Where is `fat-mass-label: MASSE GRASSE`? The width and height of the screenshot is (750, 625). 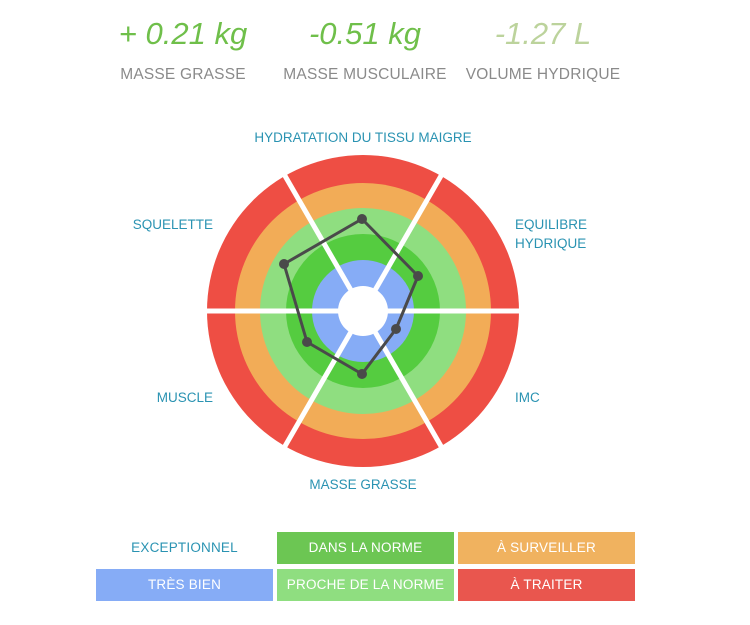 fat-mass-label: MASSE GRASSE is located at coordinates (183, 74).